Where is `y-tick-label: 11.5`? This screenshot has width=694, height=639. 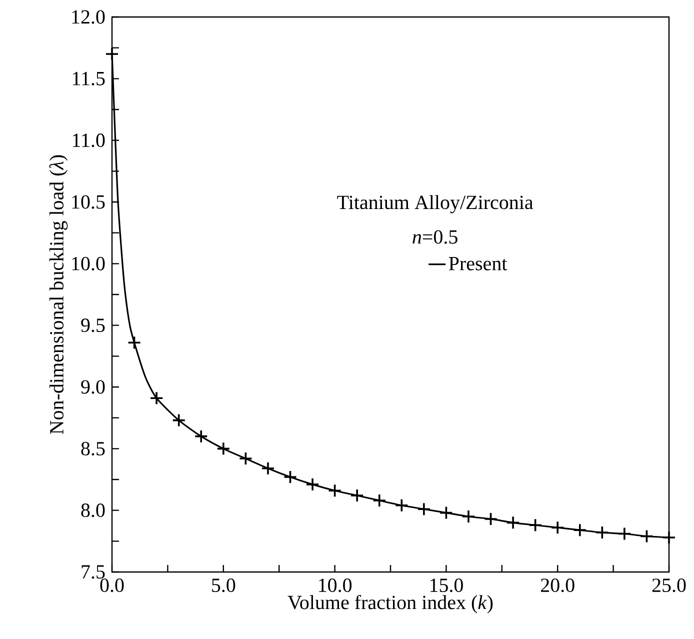
y-tick-label: 11.5 is located at coordinates (88, 79).